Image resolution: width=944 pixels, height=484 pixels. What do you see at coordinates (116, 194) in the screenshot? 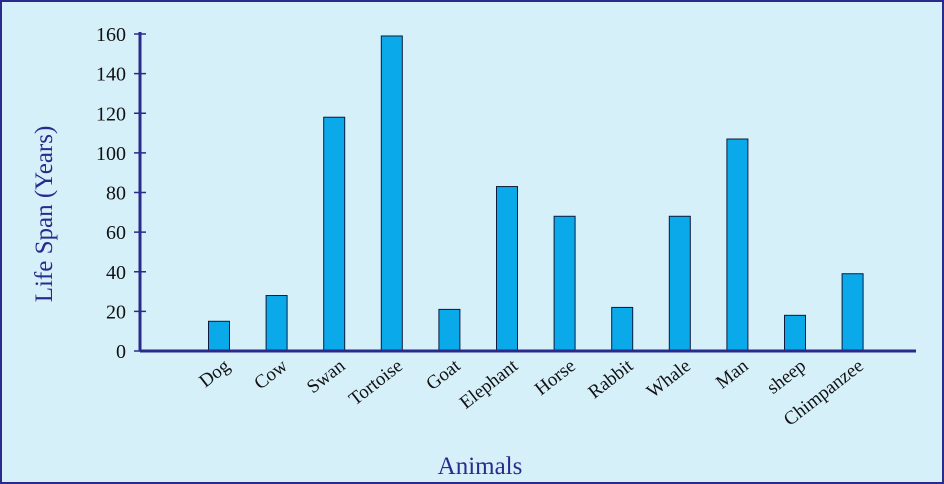
I see `y-tick-label: 80` at bounding box center [116, 194].